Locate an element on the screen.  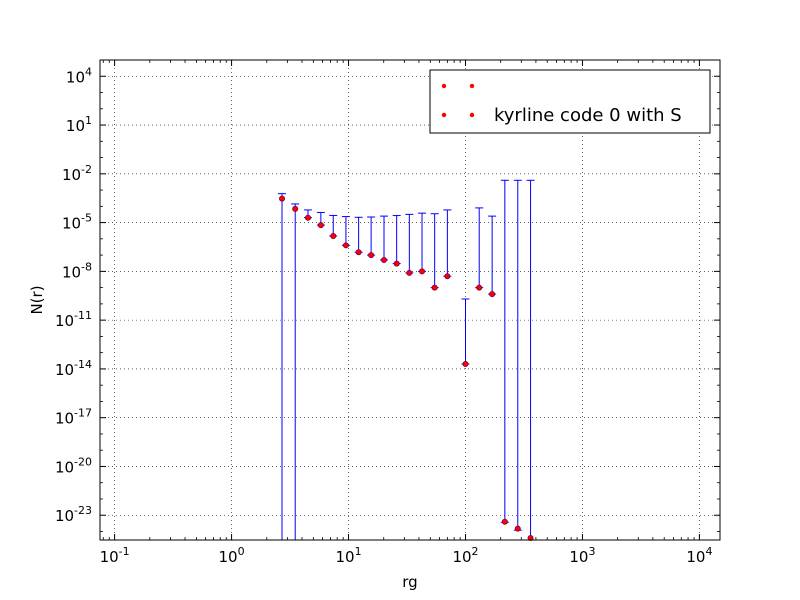
y-tick-label: 10⁻¹⁴ is located at coordinates (73, 368).